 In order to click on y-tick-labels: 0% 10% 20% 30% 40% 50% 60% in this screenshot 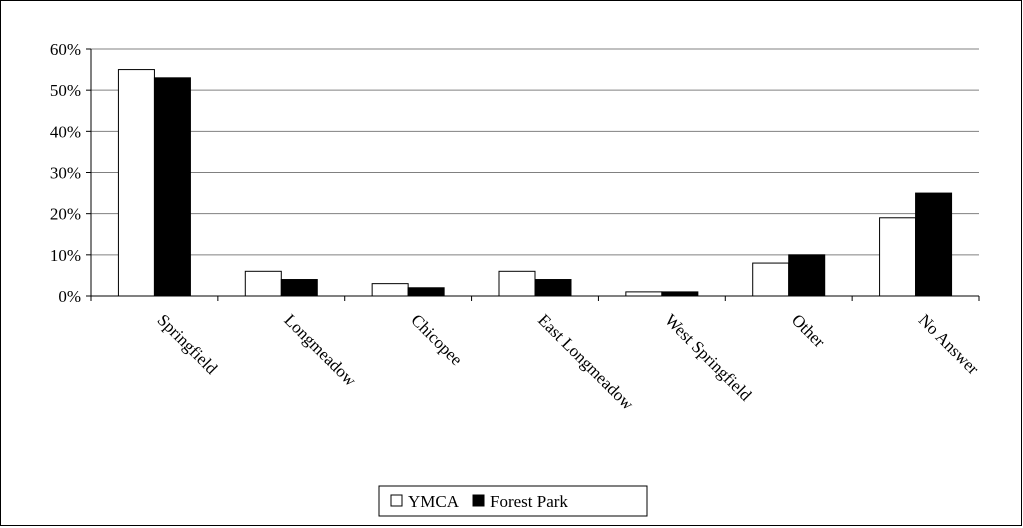, I will do `click(65, 173)`.